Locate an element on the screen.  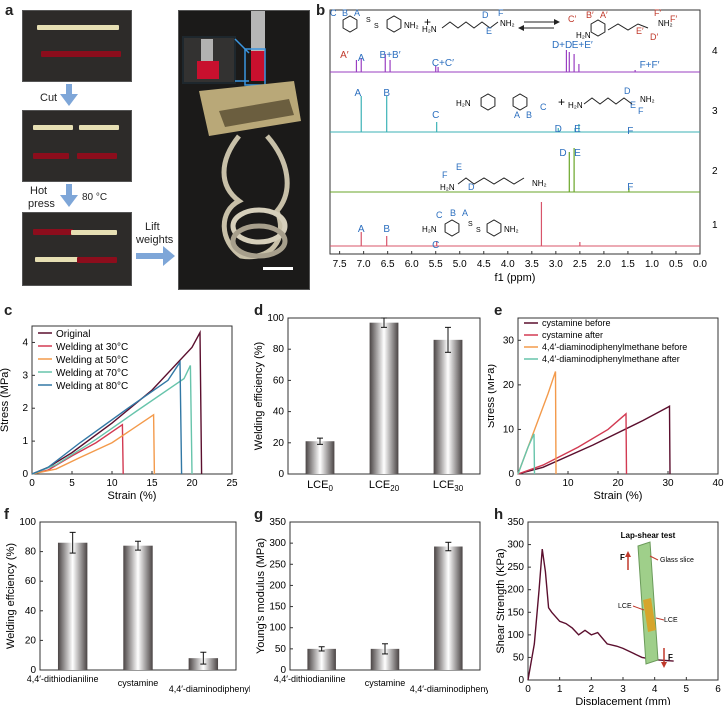
photo-lift-weights is located at coordinates (244, 150).